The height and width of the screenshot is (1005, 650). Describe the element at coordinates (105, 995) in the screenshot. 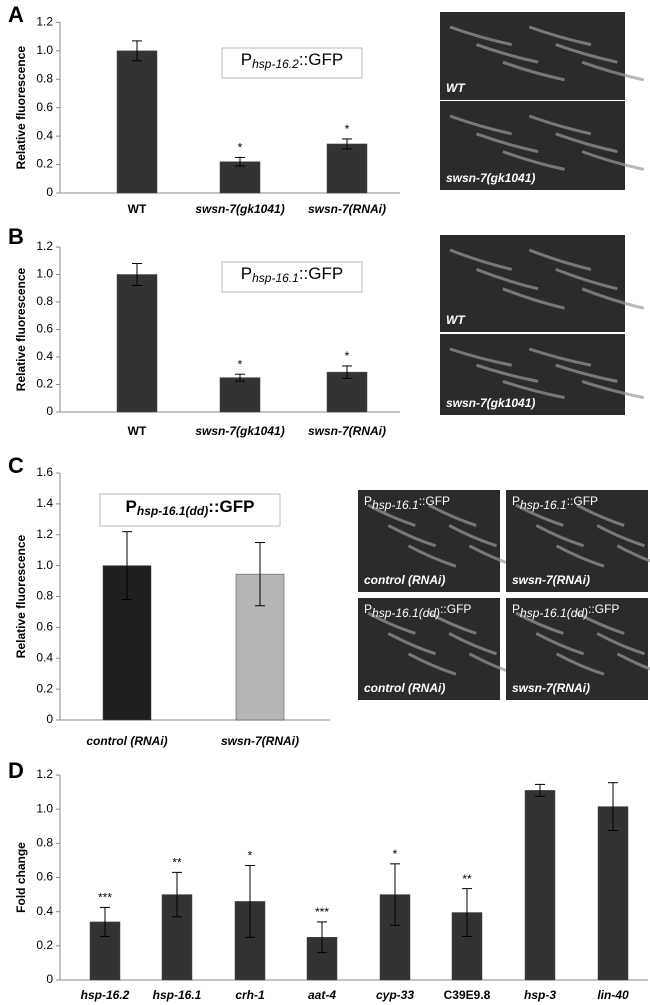

I see `x-tick-label: hsp-16.2` at that location.